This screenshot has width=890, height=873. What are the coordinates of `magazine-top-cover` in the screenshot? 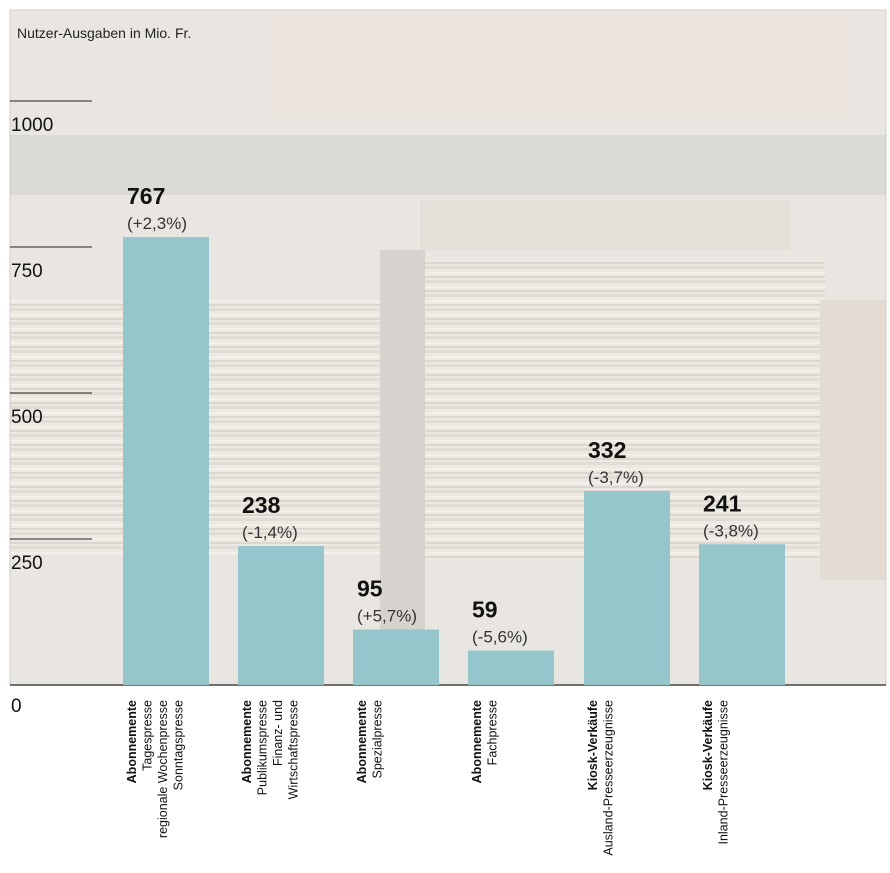 It's located at (605, 225).